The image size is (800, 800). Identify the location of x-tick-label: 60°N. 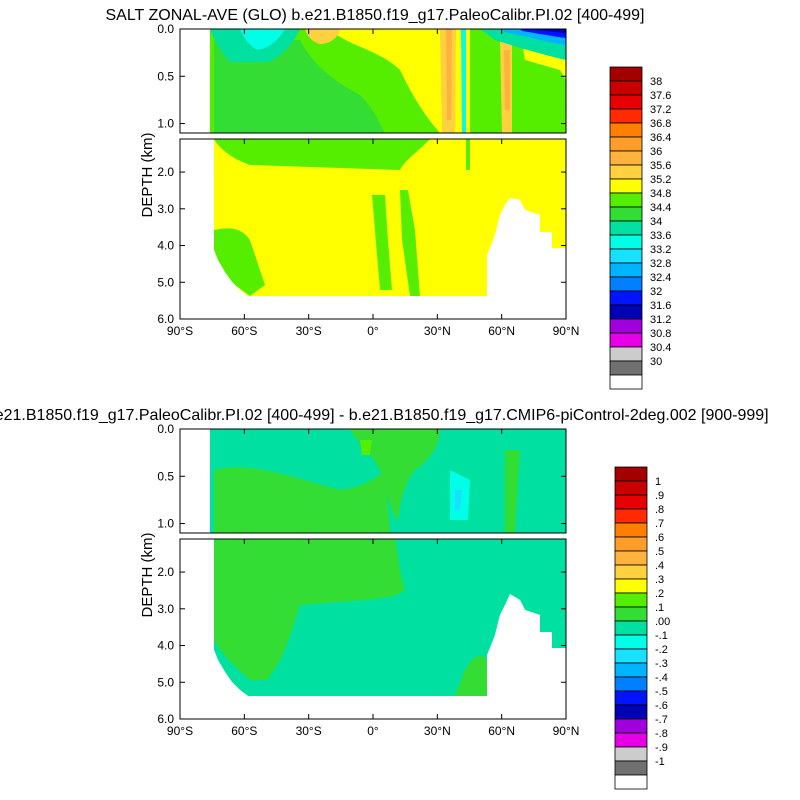
(501, 731).